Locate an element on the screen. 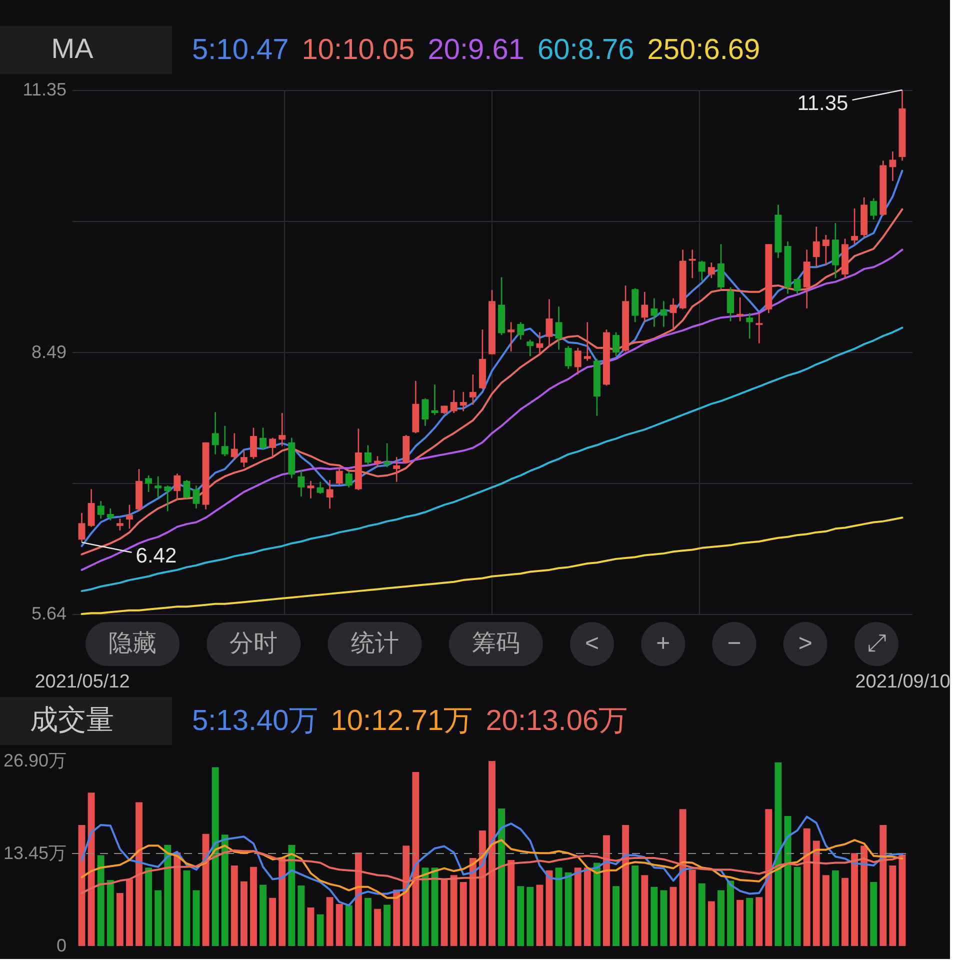 This screenshot has width=960, height=960. text: 60:8.76 is located at coordinates (586, 50).